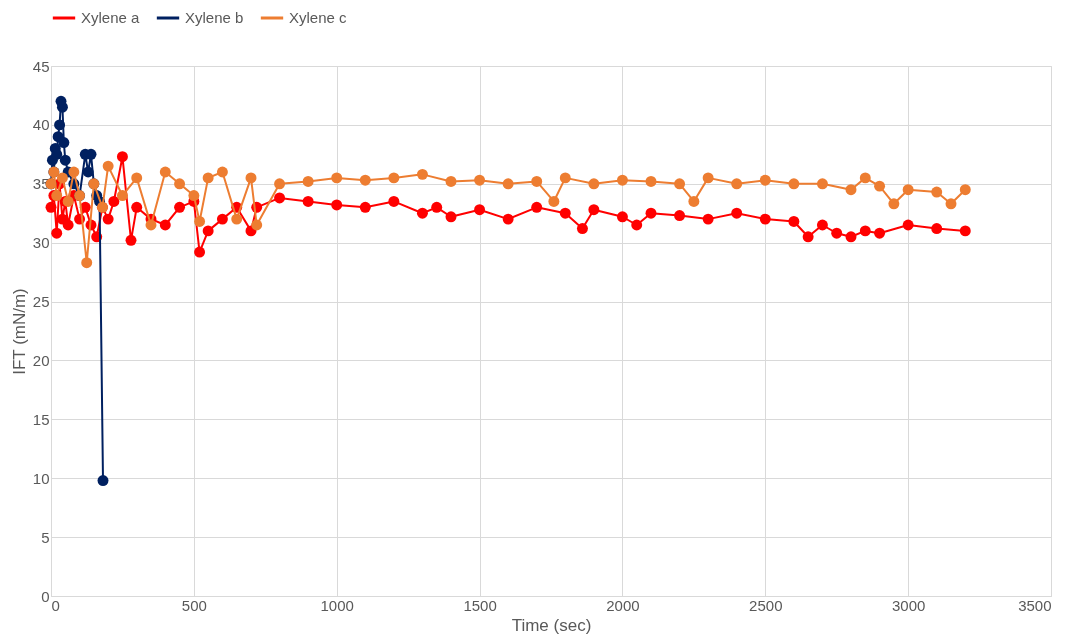 The width and height of the screenshot is (1082, 638). What do you see at coordinates (337, 605) in the screenshot?
I see `x-tick-label: 1000` at bounding box center [337, 605].